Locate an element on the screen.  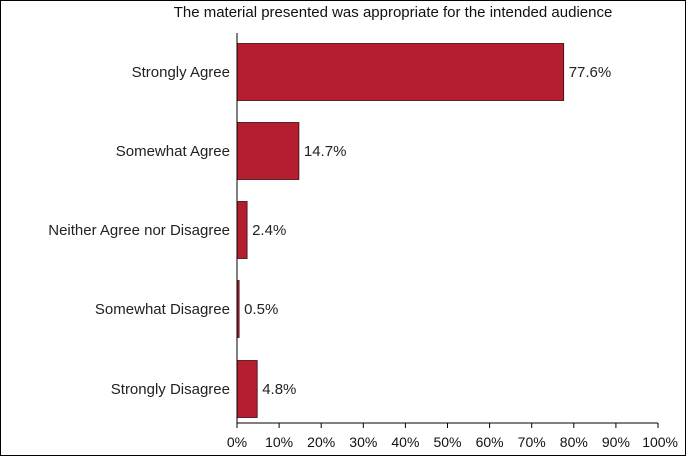
category-label: Somewhat Disagree is located at coordinates (162, 309).